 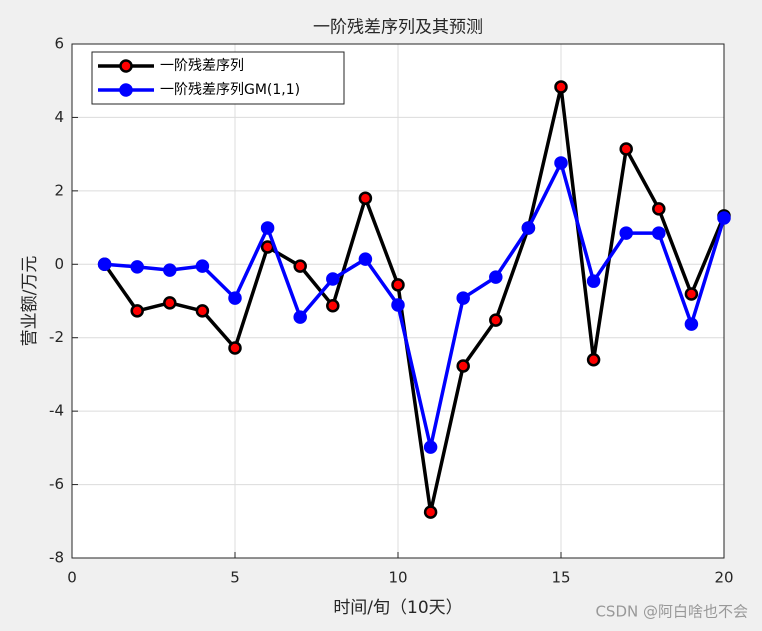 I want to click on x-tick-label: 0, so click(x=72, y=578).